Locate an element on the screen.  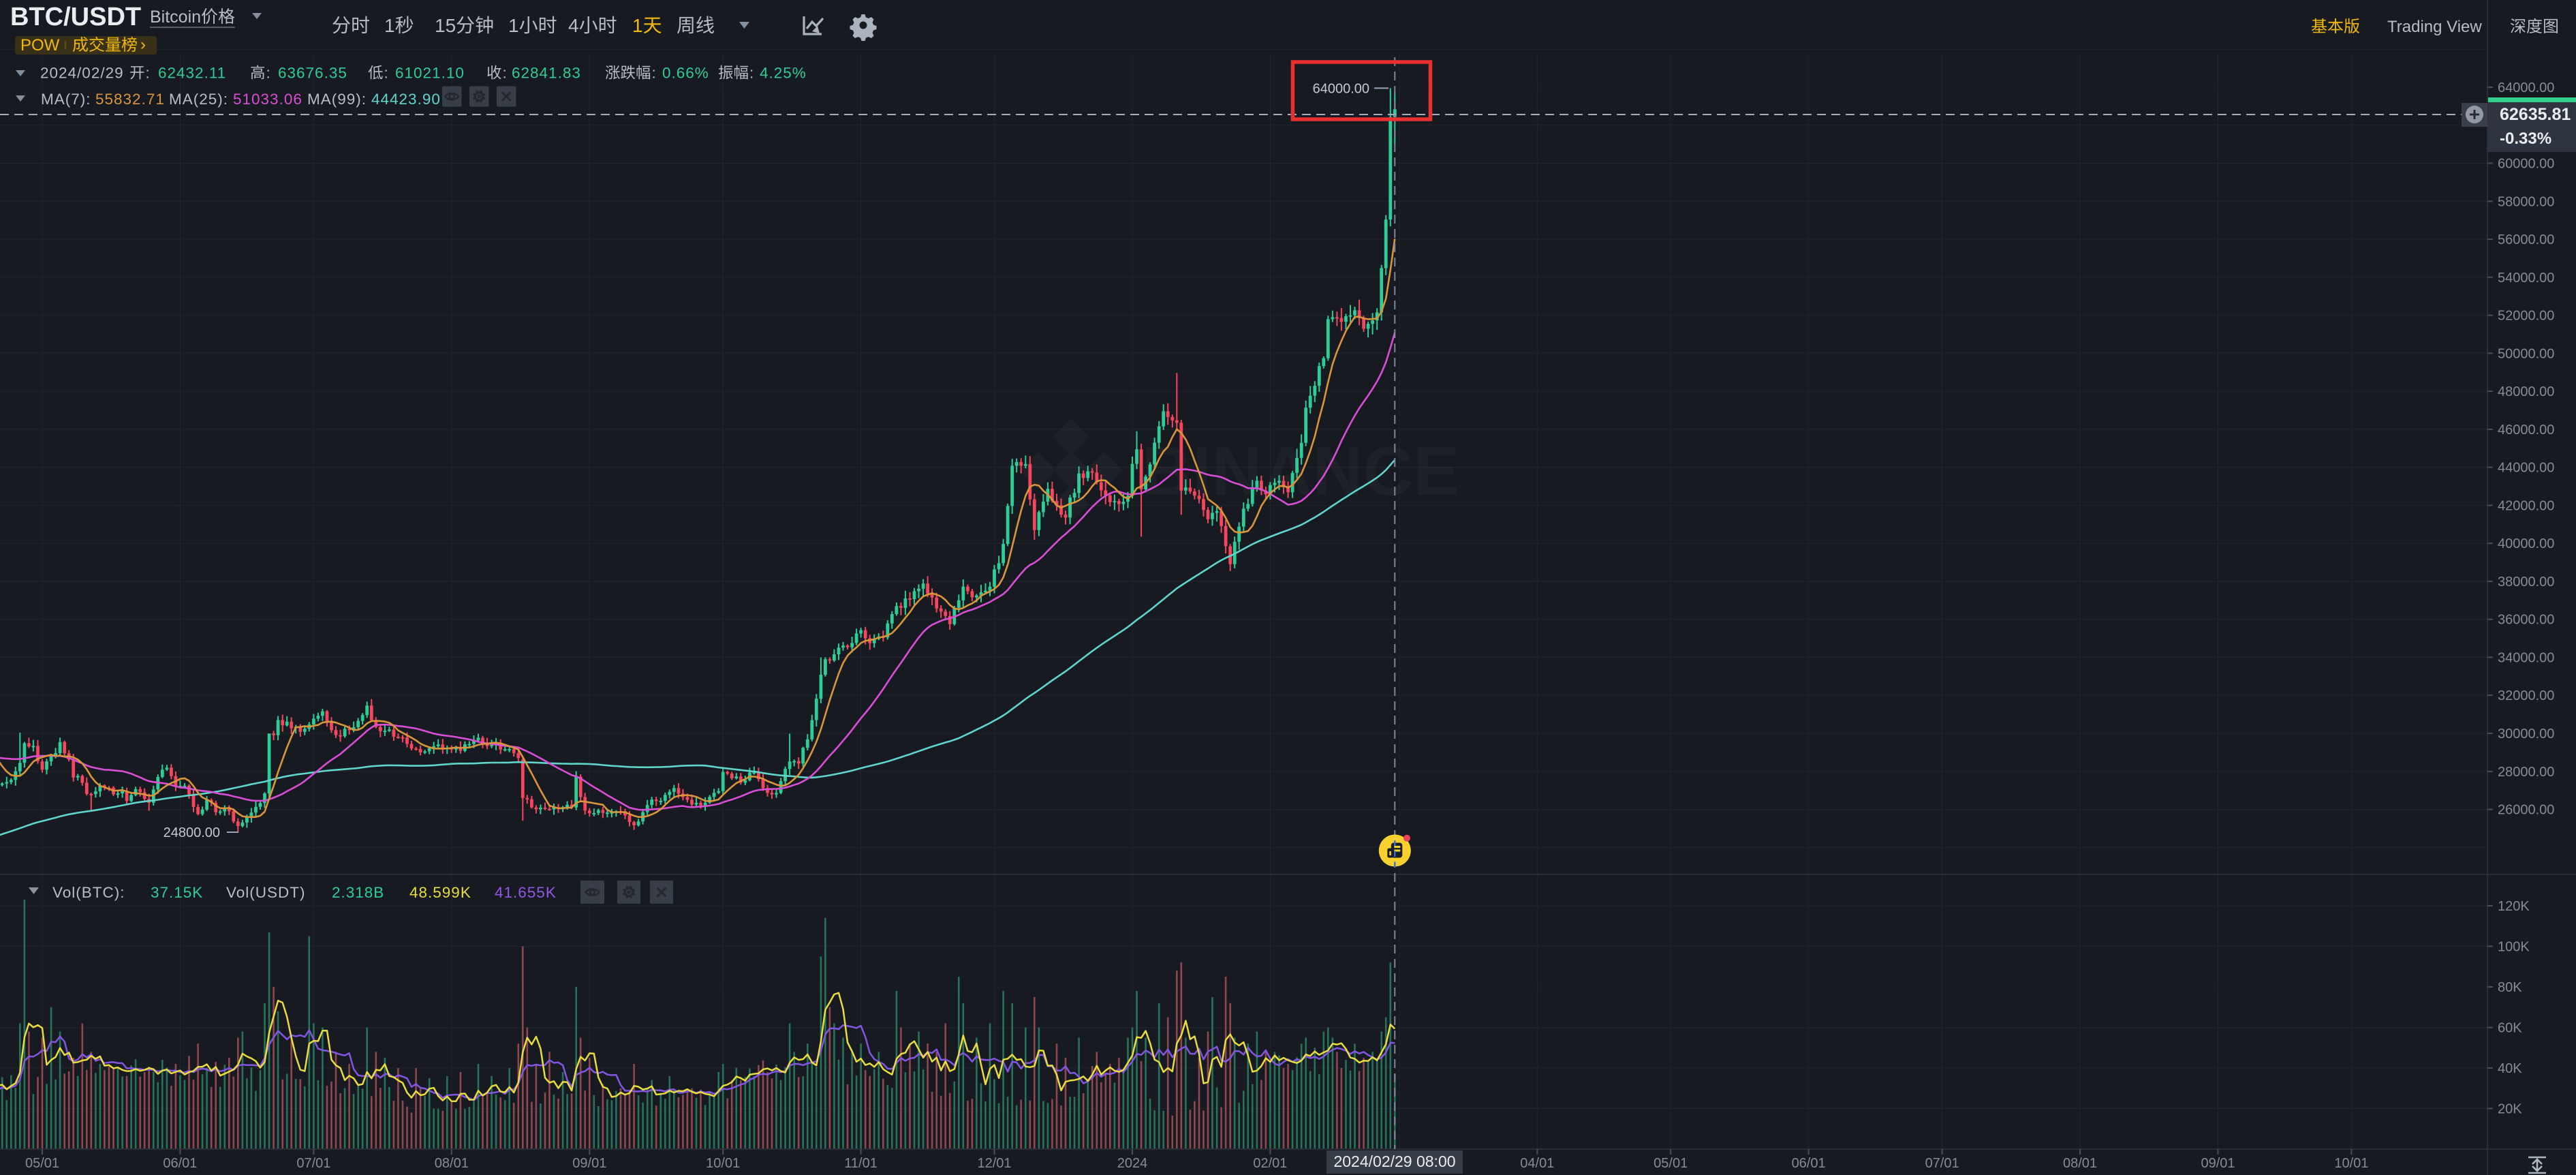
svg-text: 62432.11 is located at coordinates (192, 73).